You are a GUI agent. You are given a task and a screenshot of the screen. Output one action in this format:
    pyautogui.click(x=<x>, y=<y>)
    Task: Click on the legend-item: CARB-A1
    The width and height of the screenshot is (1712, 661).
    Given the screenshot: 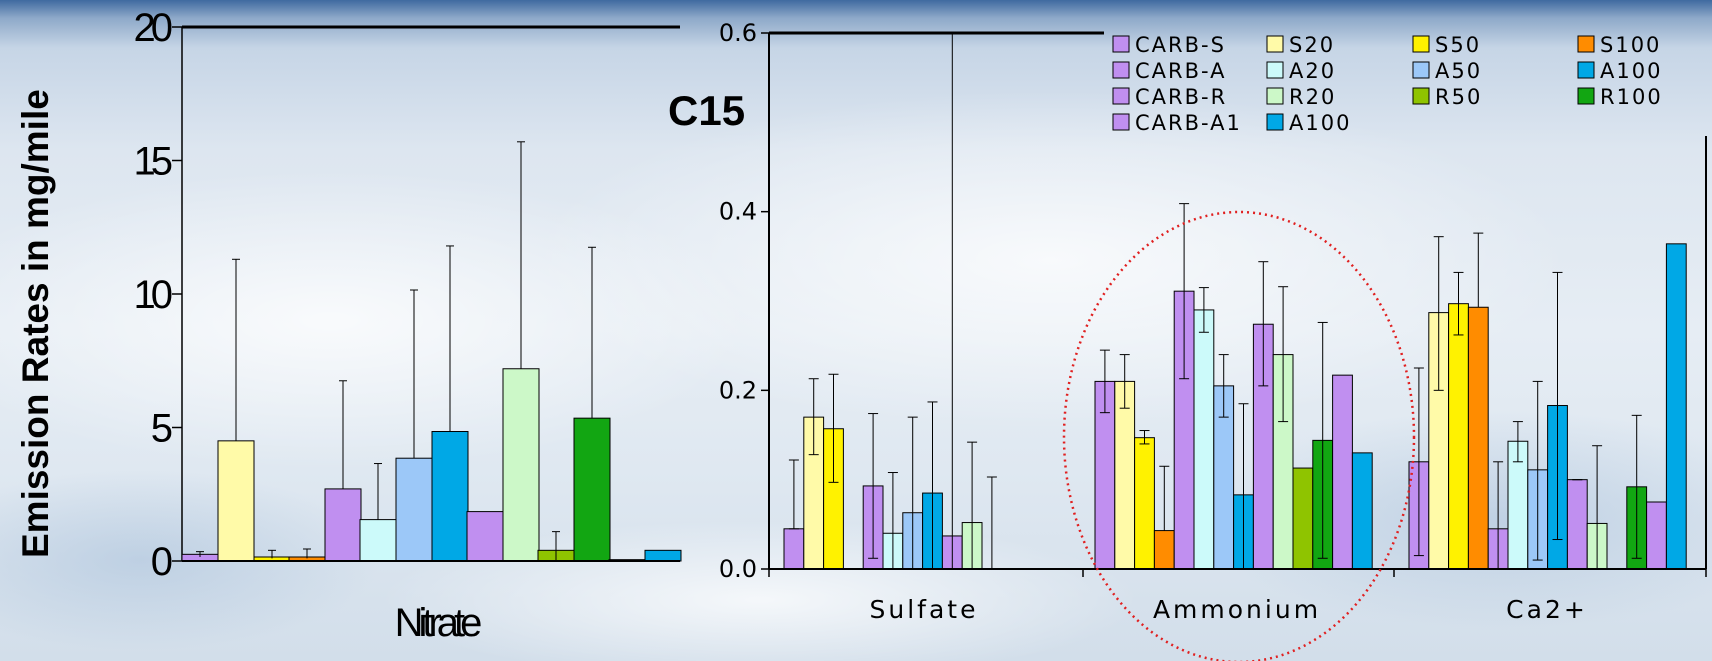 What is the action you would take?
    pyautogui.click(x=1177, y=123)
    